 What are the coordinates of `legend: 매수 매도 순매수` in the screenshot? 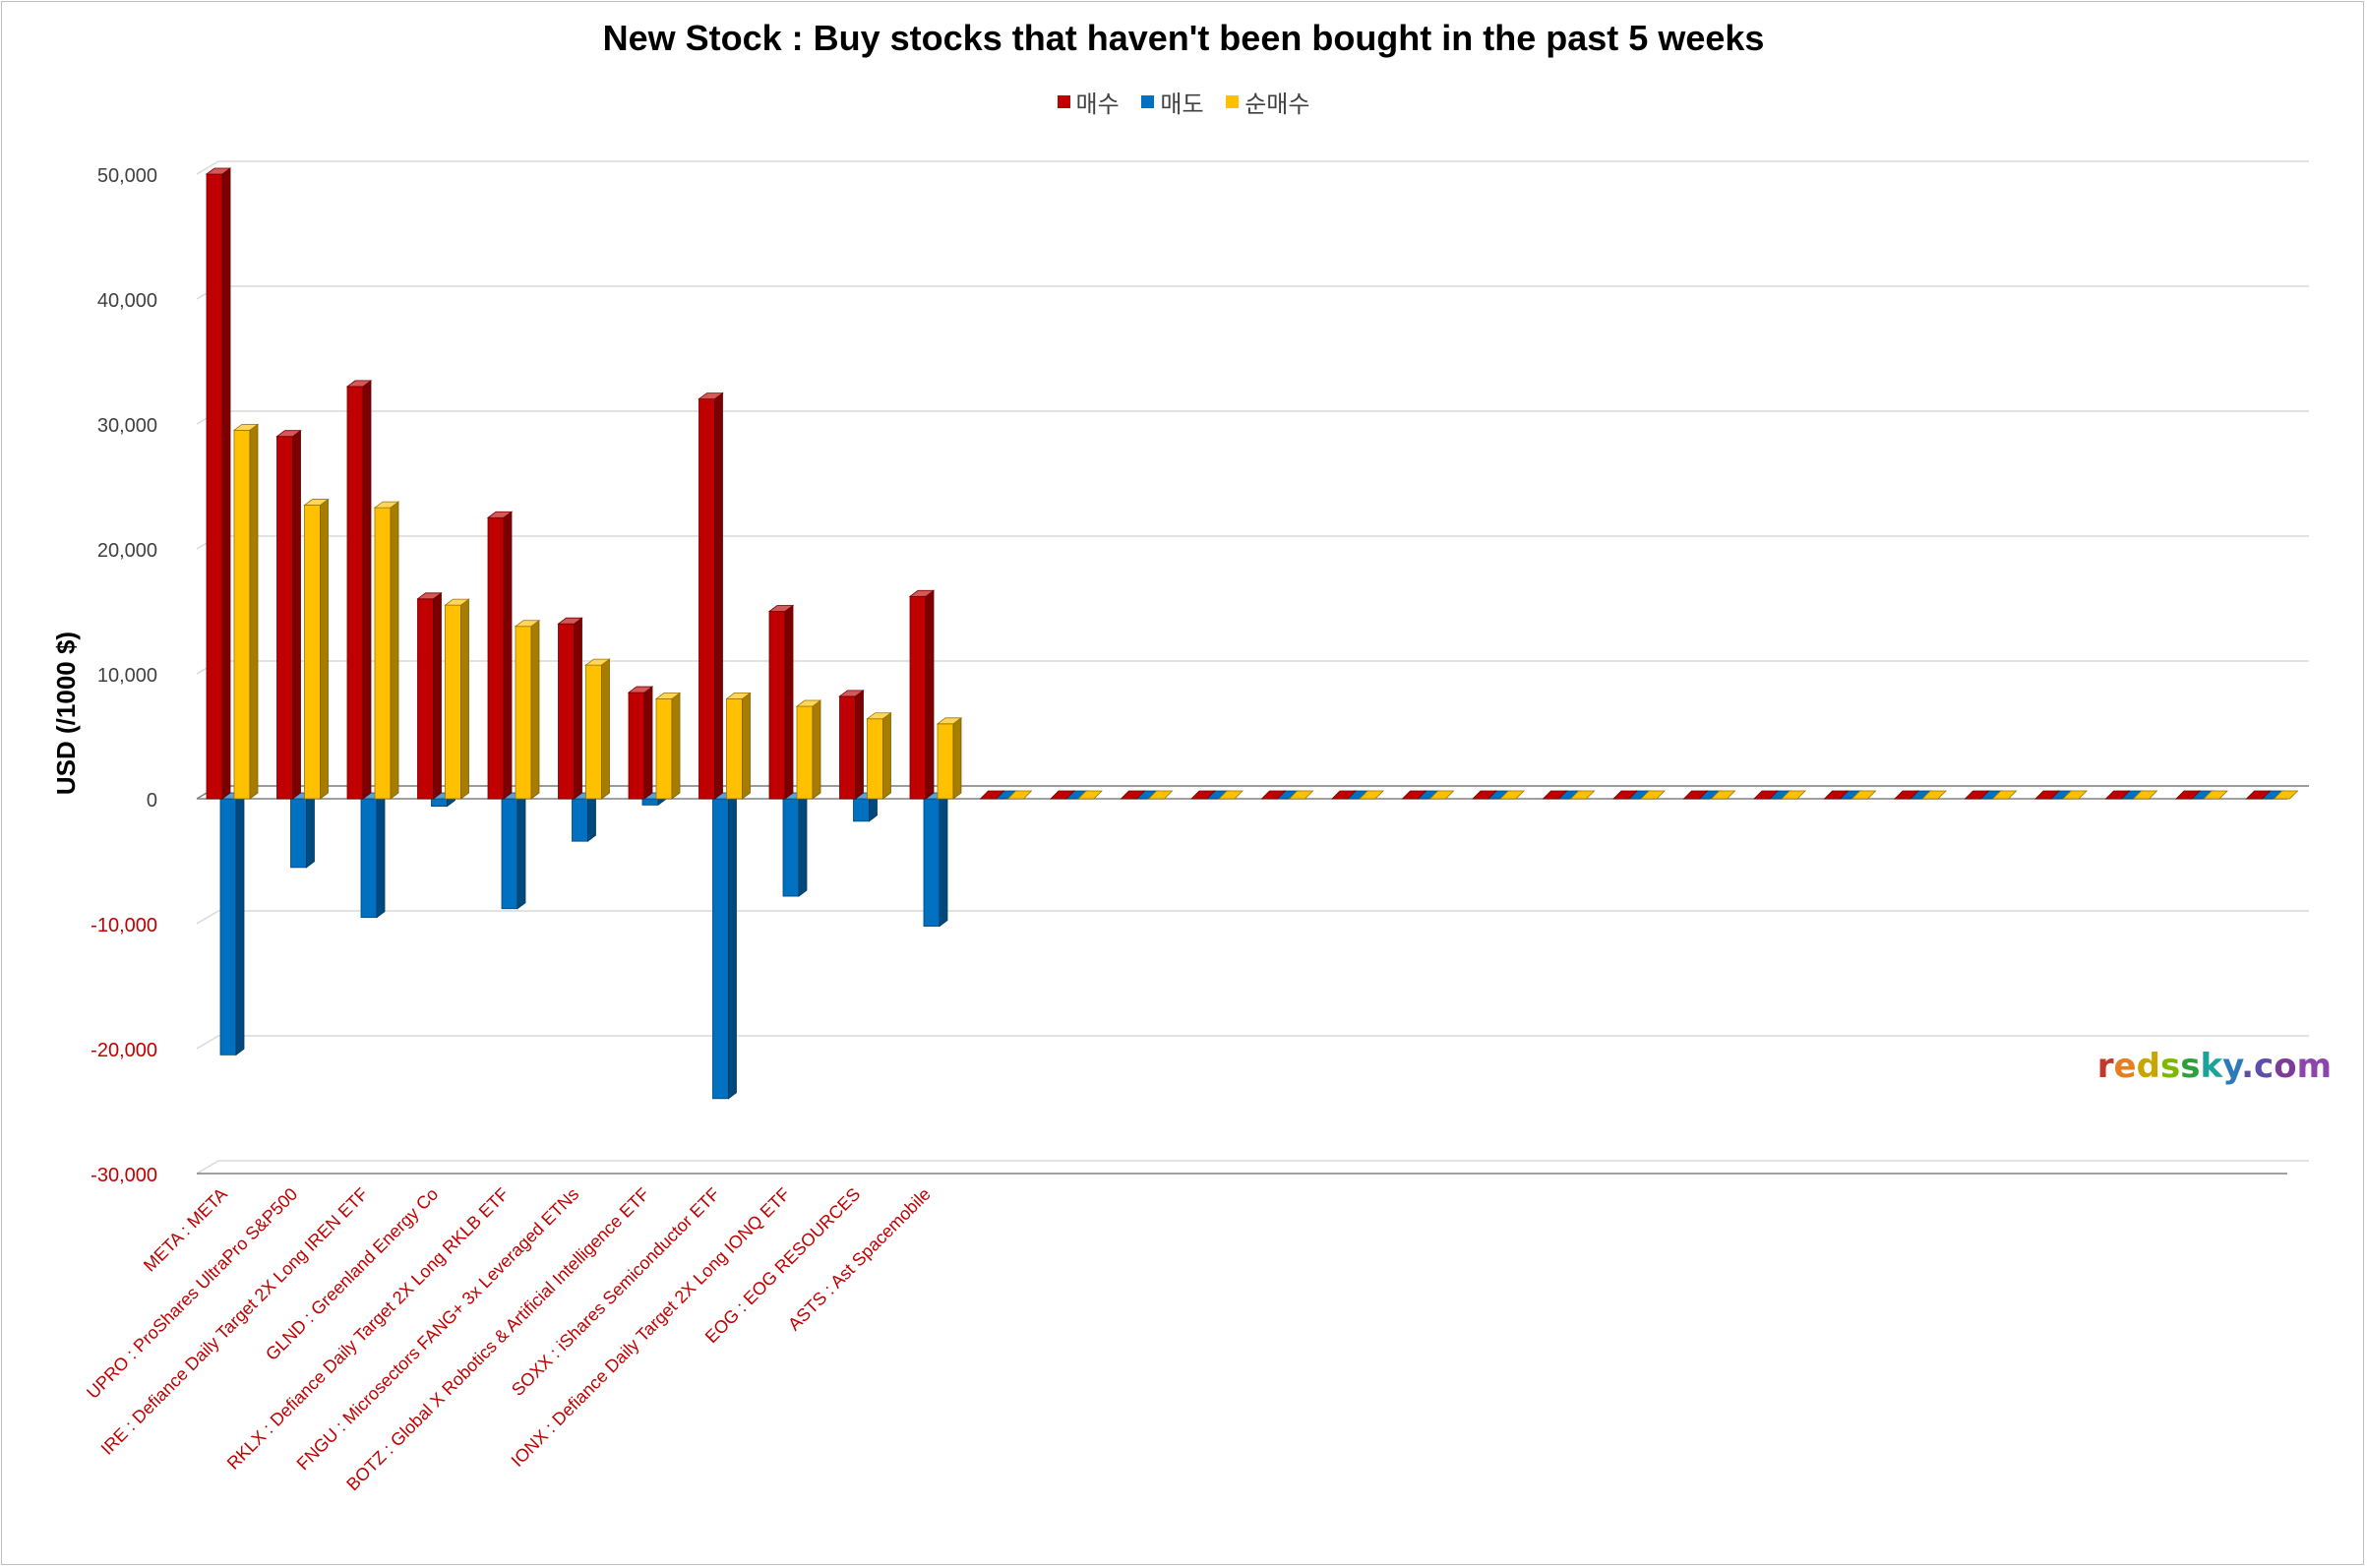 It's located at (1183, 102).